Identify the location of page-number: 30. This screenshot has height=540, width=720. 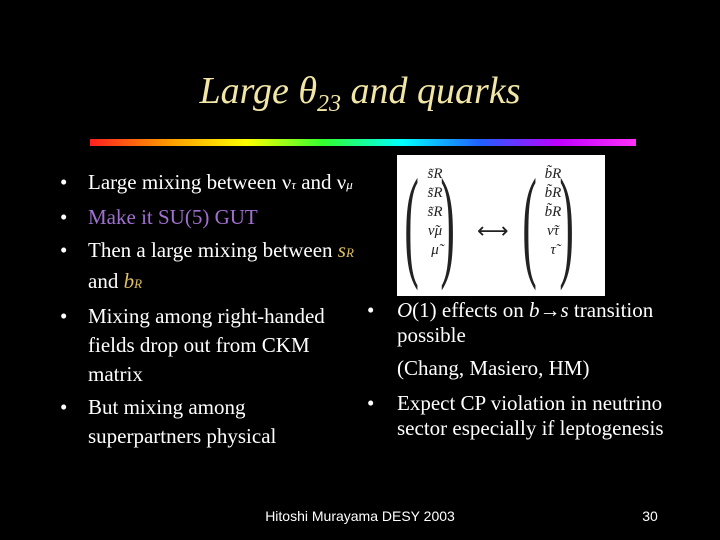
(650, 516).